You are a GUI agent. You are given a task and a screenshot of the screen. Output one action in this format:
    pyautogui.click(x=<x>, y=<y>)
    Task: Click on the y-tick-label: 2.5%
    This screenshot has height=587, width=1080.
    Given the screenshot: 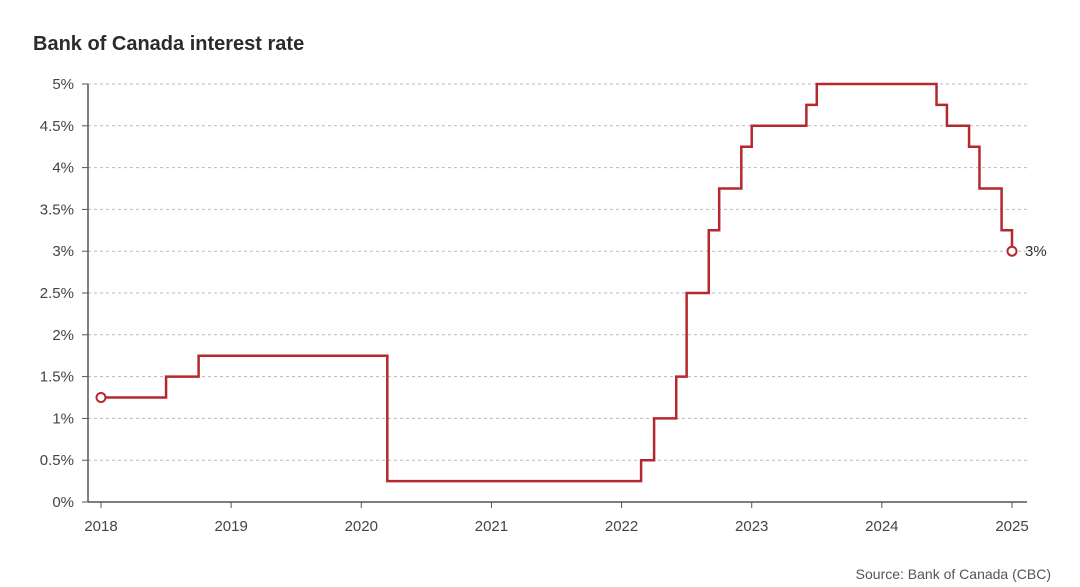 What is the action you would take?
    pyautogui.click(x=57, y=293)
    